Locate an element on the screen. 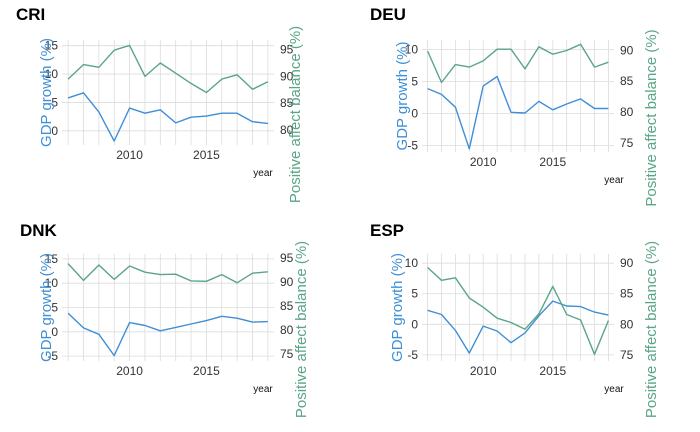 This screenshot has height=432, width=700. panel-title: CRI is located at coordinates (30, 14).